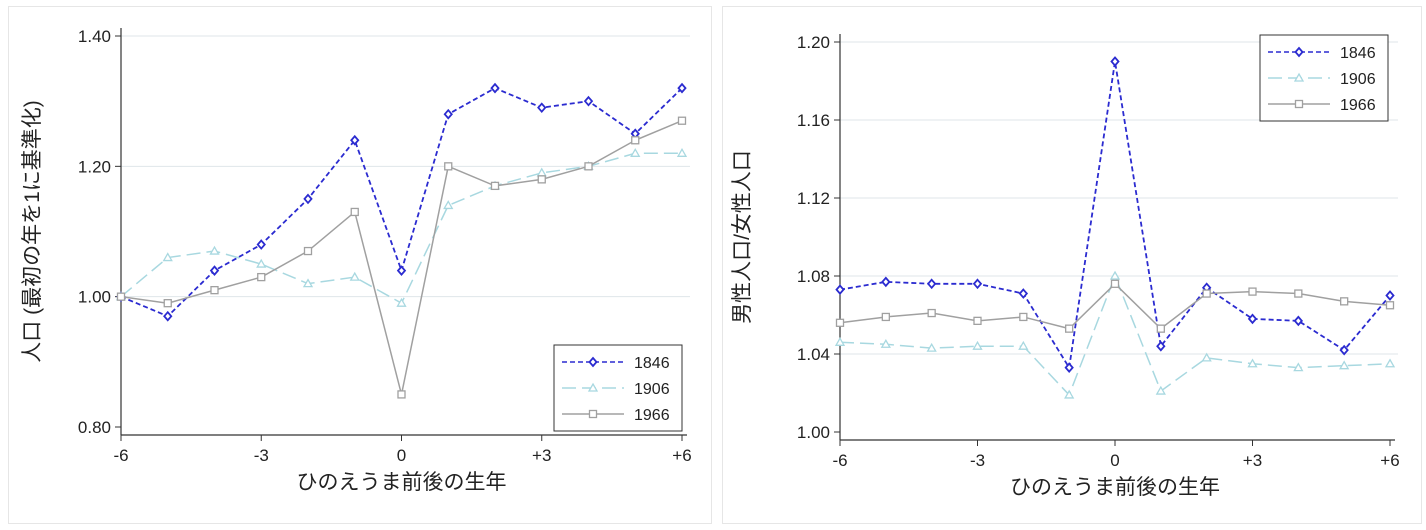  Describe the element at coordinates (1115, 487) in the screenshot. I see `x-axis-label: ひのえうま前後の生年` at that location.